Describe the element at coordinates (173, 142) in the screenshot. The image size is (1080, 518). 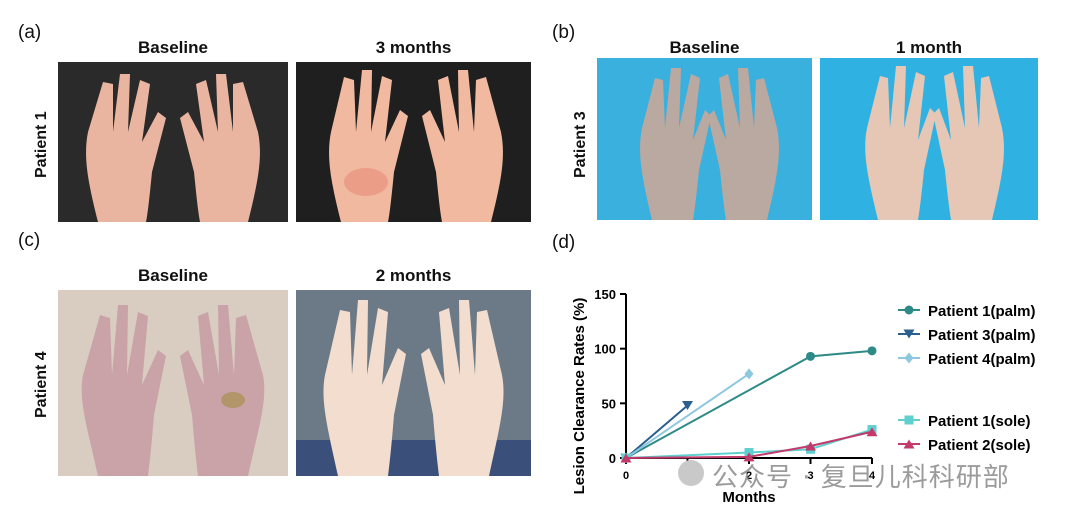
I see `panel-a-baseline-photo` at that location.